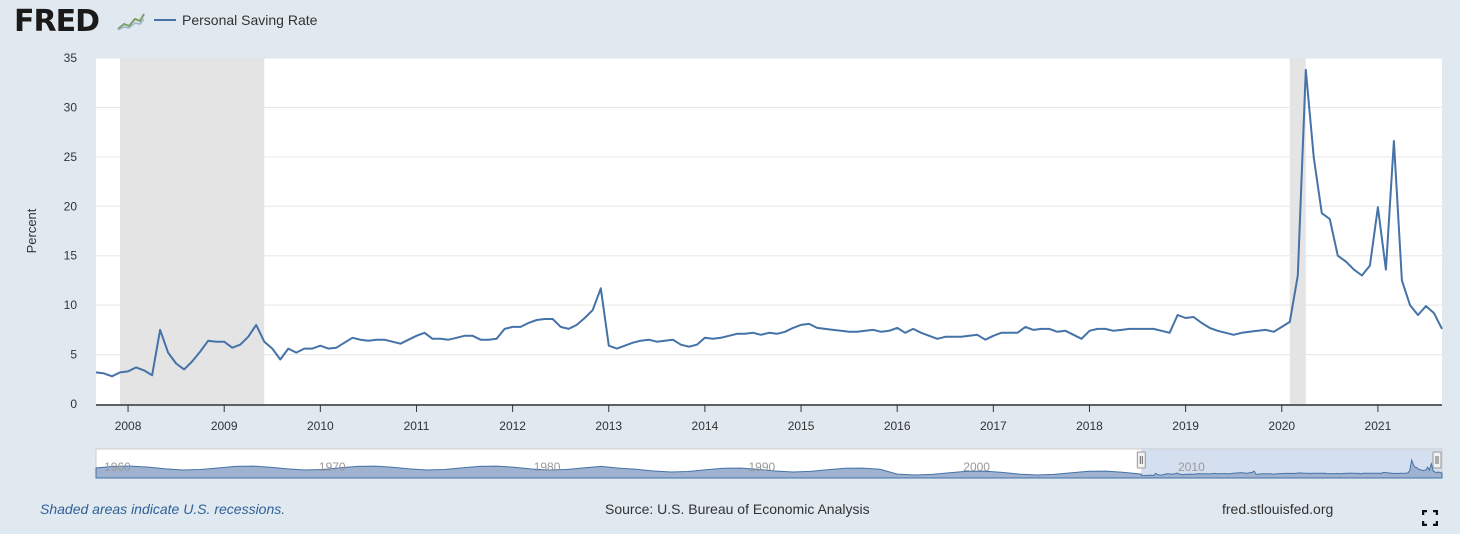  Describe the element at coordinates (71, 157) in the screenshot. I see `y-tick-label: 25` at that location.